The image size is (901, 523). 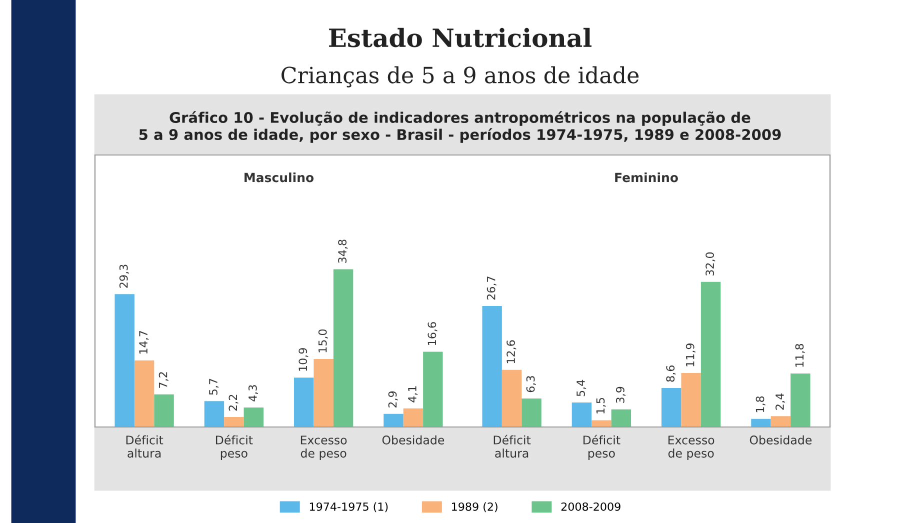 I want to click on data-label: 2,2, so click(x=233, y=402).